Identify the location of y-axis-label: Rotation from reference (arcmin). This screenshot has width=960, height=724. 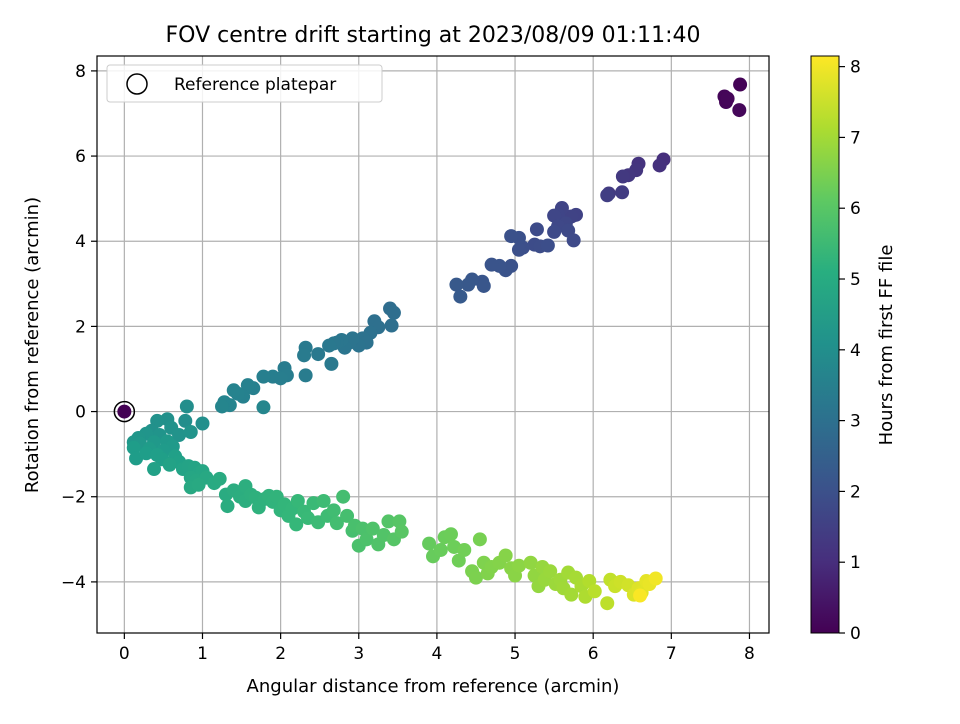
(32, 345).